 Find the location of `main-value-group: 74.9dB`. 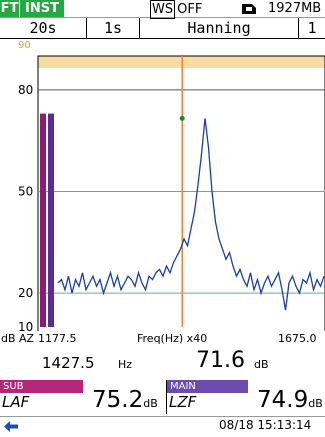

main-value-group: 74.9dB is located at coordinates (290, 400).